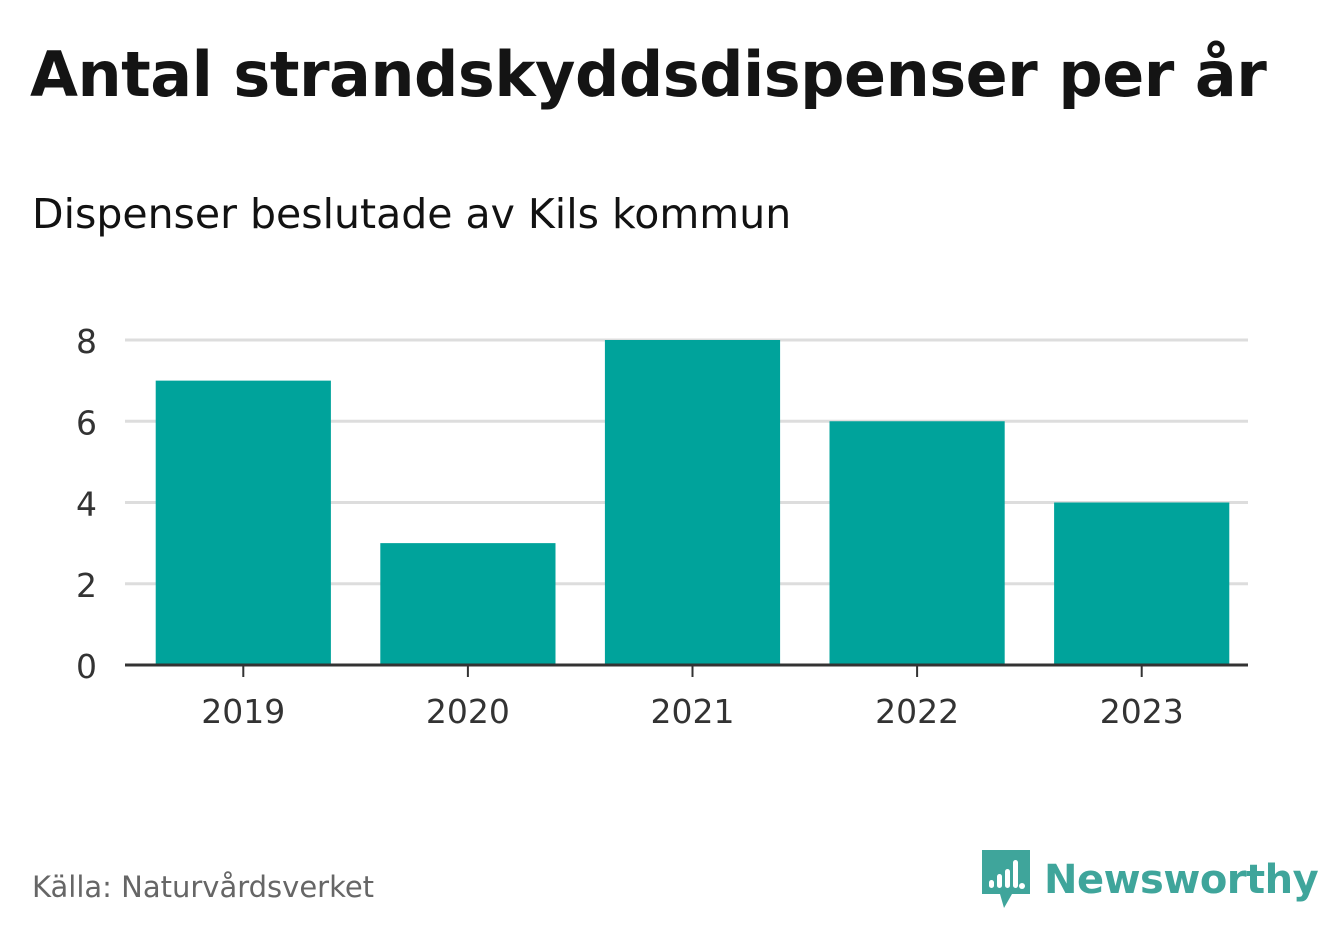 This screenshot has height=939, width=1322. I want to click on y-tick-label: 8, so click(86, 341).